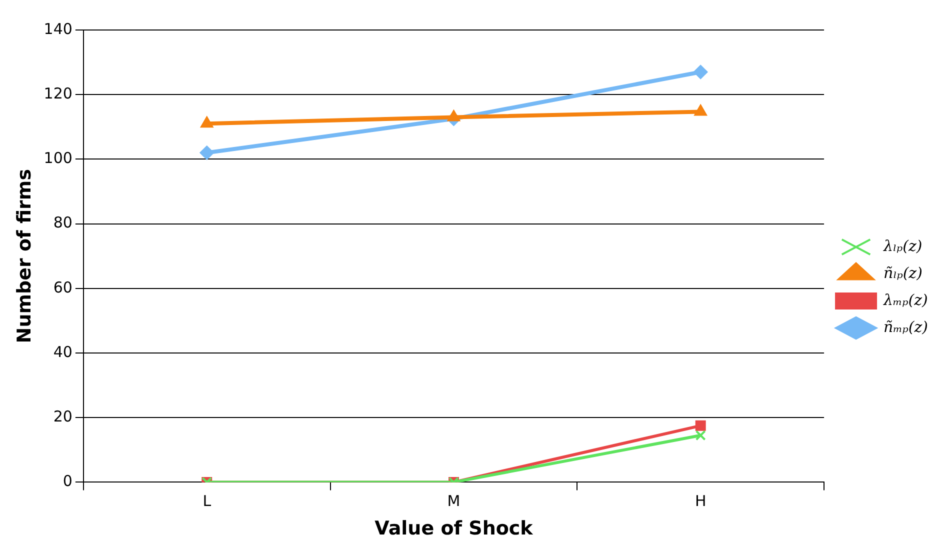 Image resolution: width=938 pixels, height=555 pixels. What do you see at coordinates (67, 481) in the screenshot?
I see `y-tick-label: 0` at bounding box center [67, 481].